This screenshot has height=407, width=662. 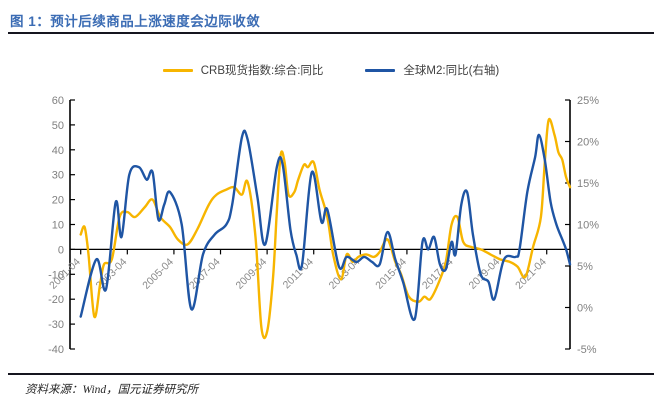 What do you see at coordinates (588, 101) in the screenshot?
I see `right-axis-label: 25%` at bounding box center [588, 101].